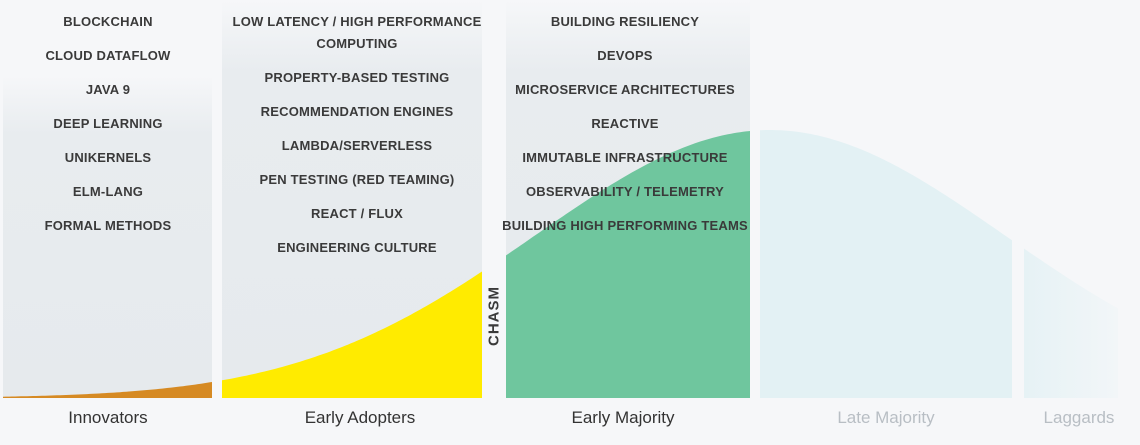 Image resolution: width=1140 pixels, height=445 pixels. What do you see at coordinates (357, 213) in the screenshot?
I see `topic-item: REACT / FLUX` at bounding box center [357, 213].